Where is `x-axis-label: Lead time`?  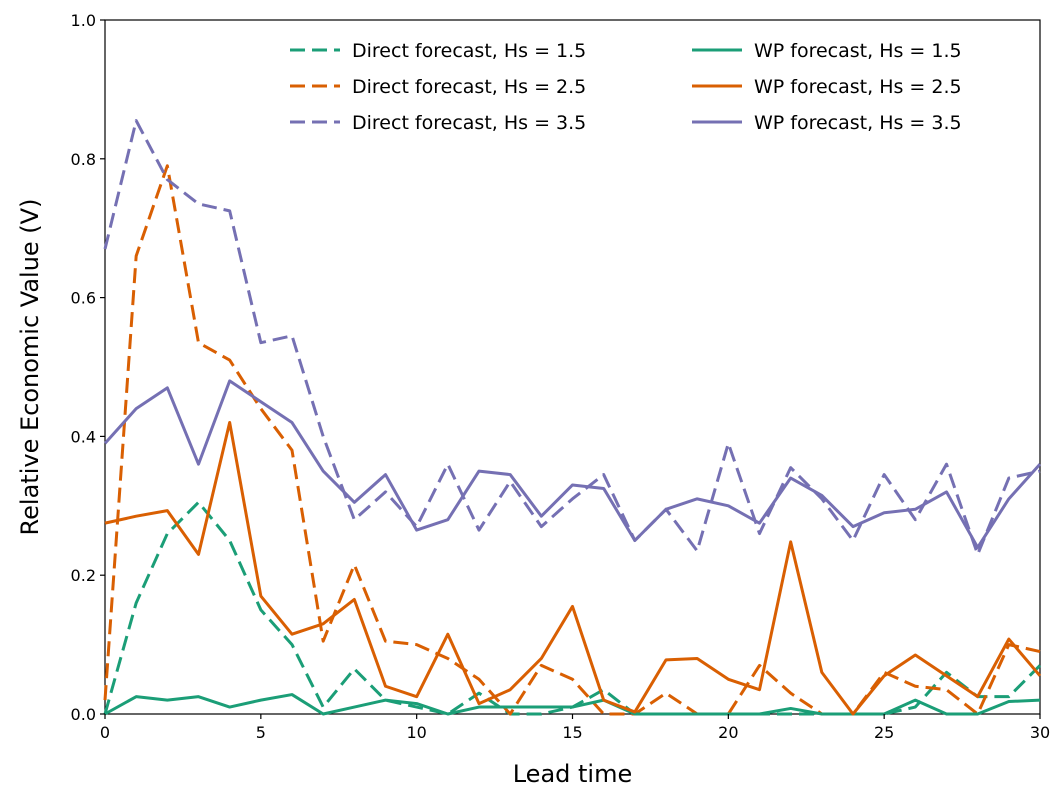 x-axis-label: Lead time is located at coordinates (573, 773).